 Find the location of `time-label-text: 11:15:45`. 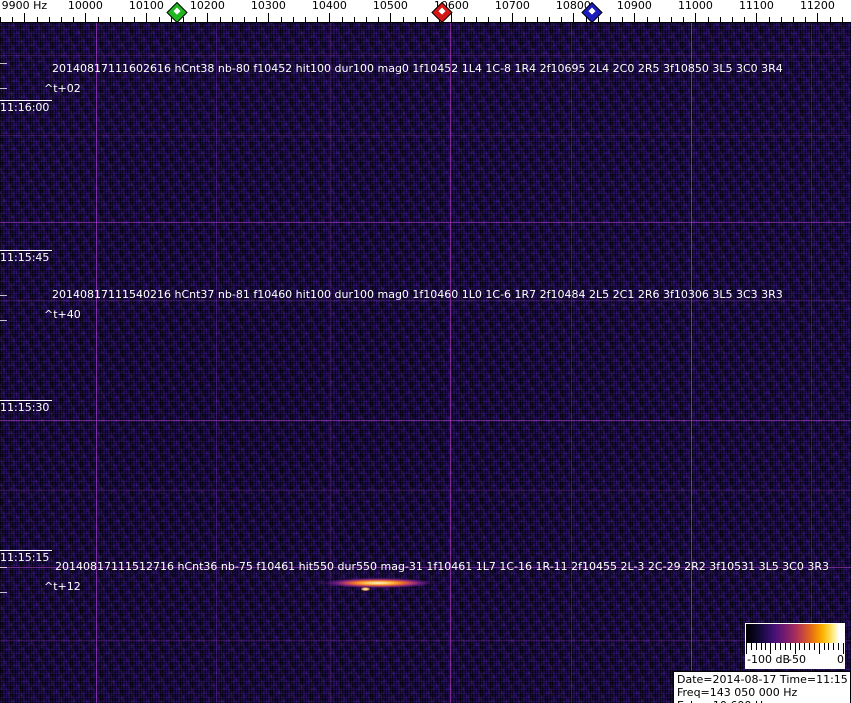

time-label-text: 11:15:45 is located at coordinates (25, 257).